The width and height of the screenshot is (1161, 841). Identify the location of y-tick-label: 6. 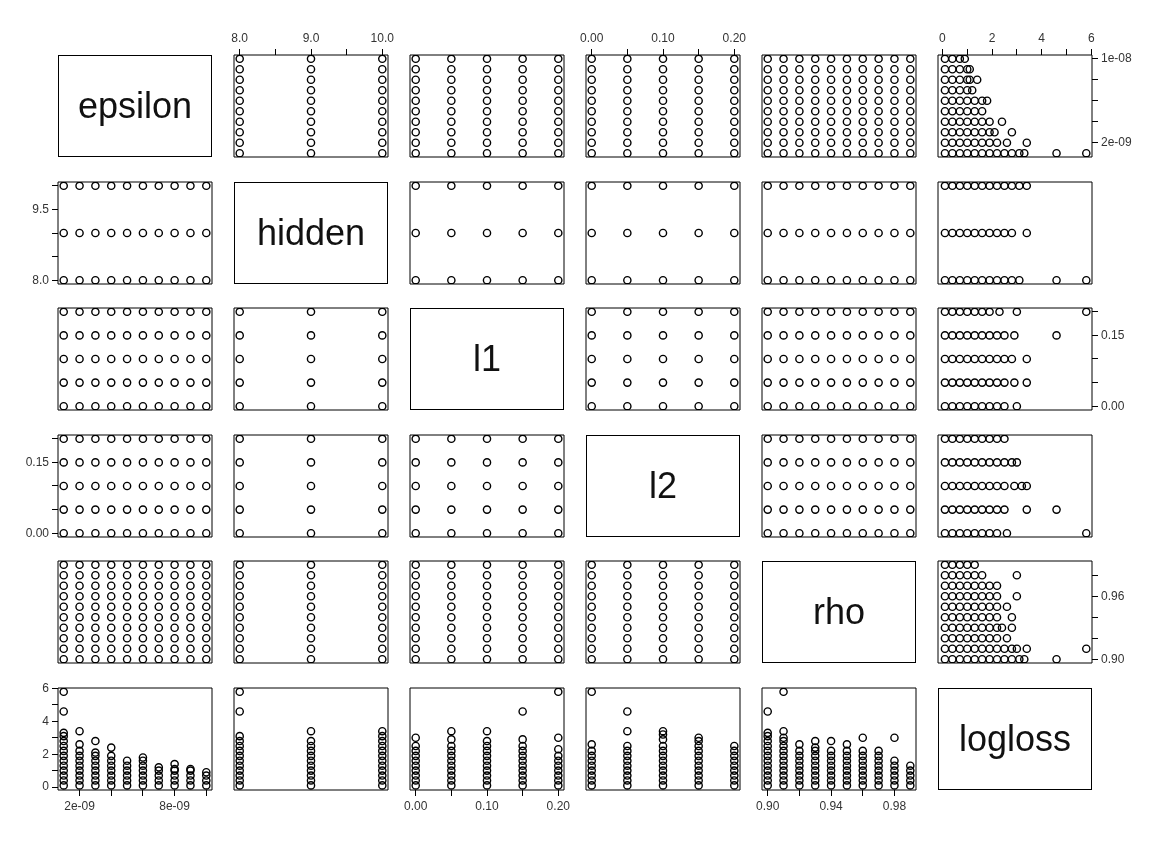
(46, 687).